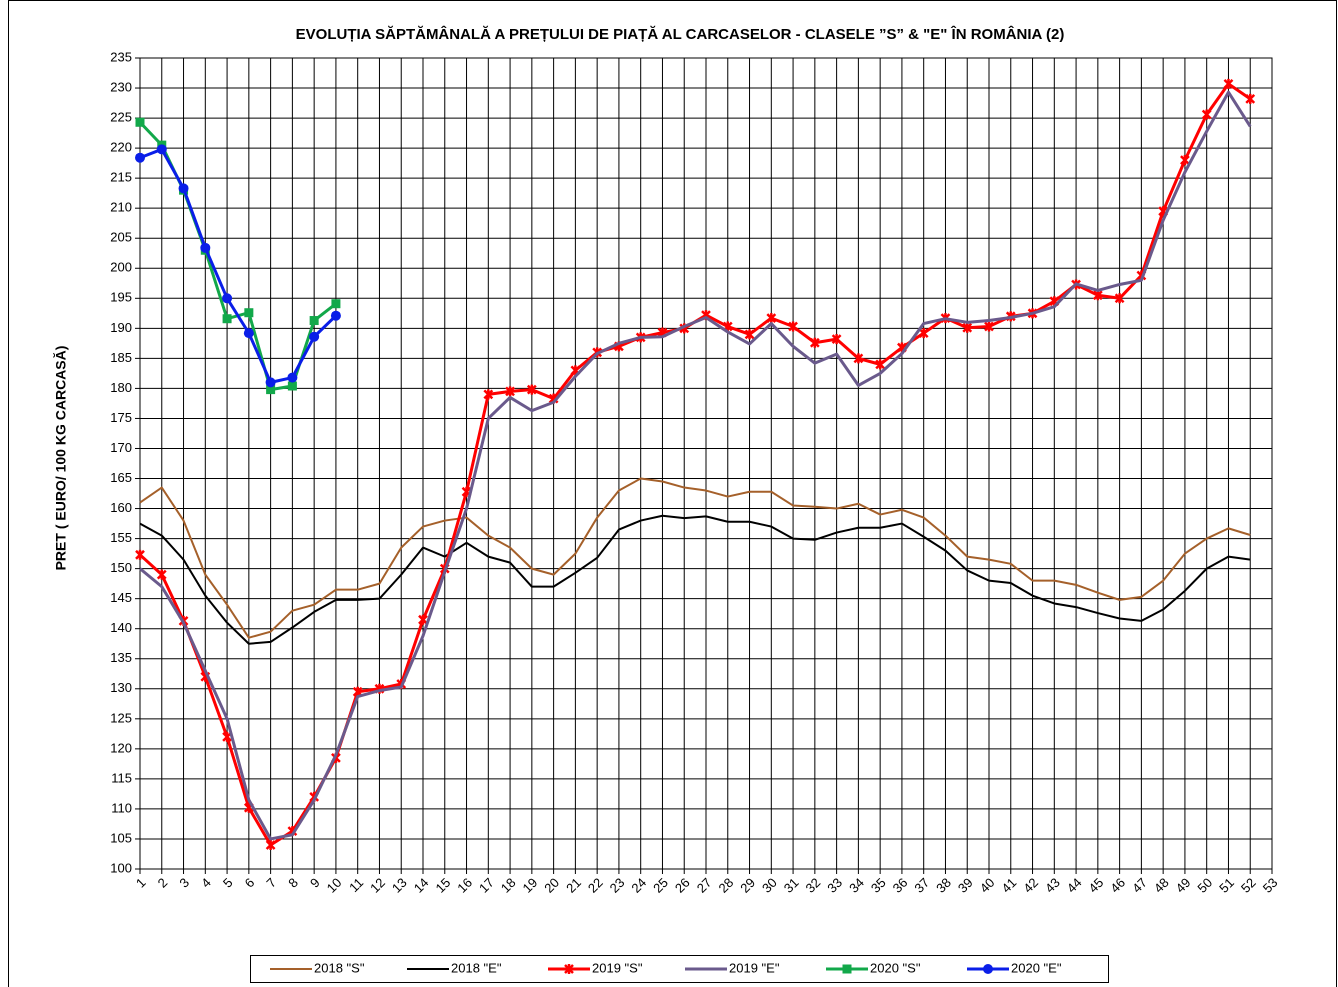  Describe the element at coordinates (121, 387) in the screenshot. I see `y-tick-label: 180` at that location.